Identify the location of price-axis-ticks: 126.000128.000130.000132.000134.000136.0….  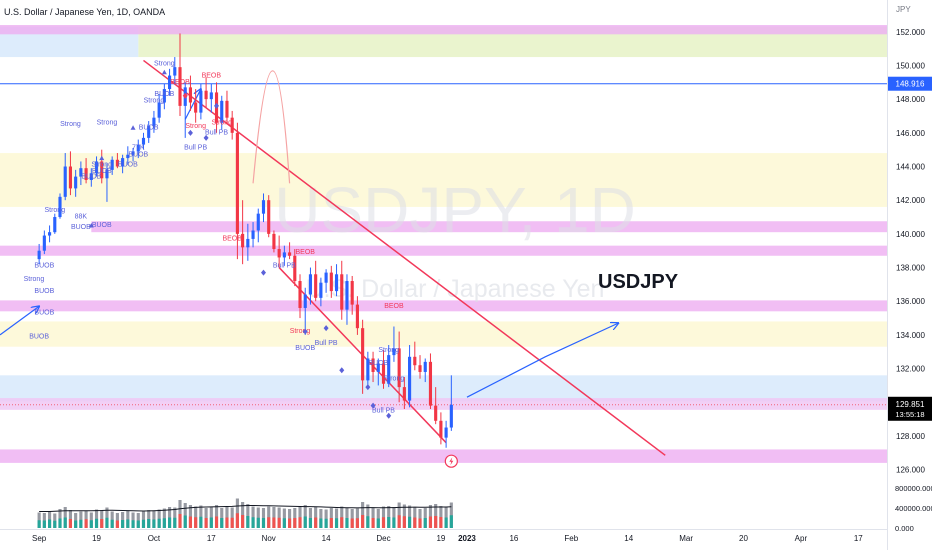
(910, 251).